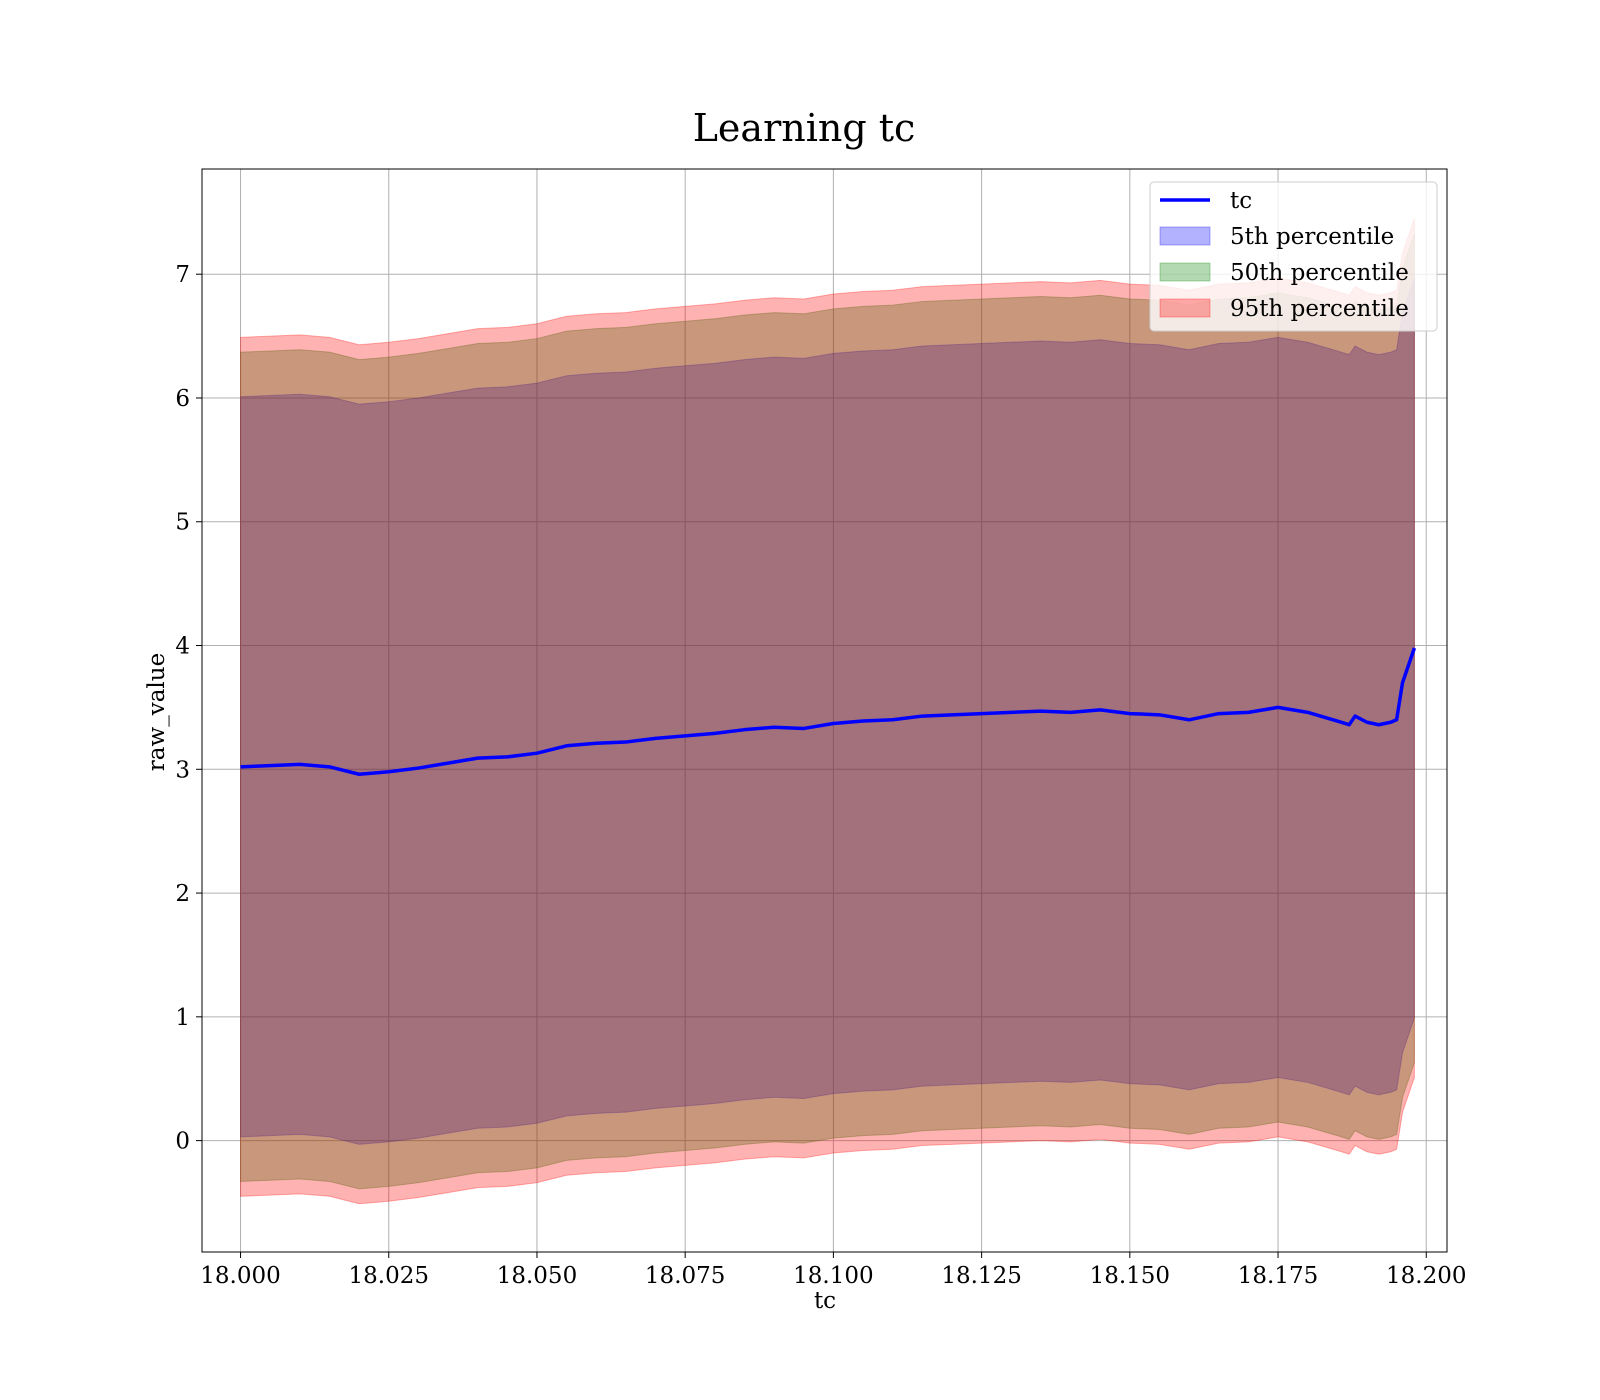 The image size is (1600, 1400). Describe the element at coordinates (833, 1276) in the screenshot. I see `x-tick-label: 18.100` at that location.